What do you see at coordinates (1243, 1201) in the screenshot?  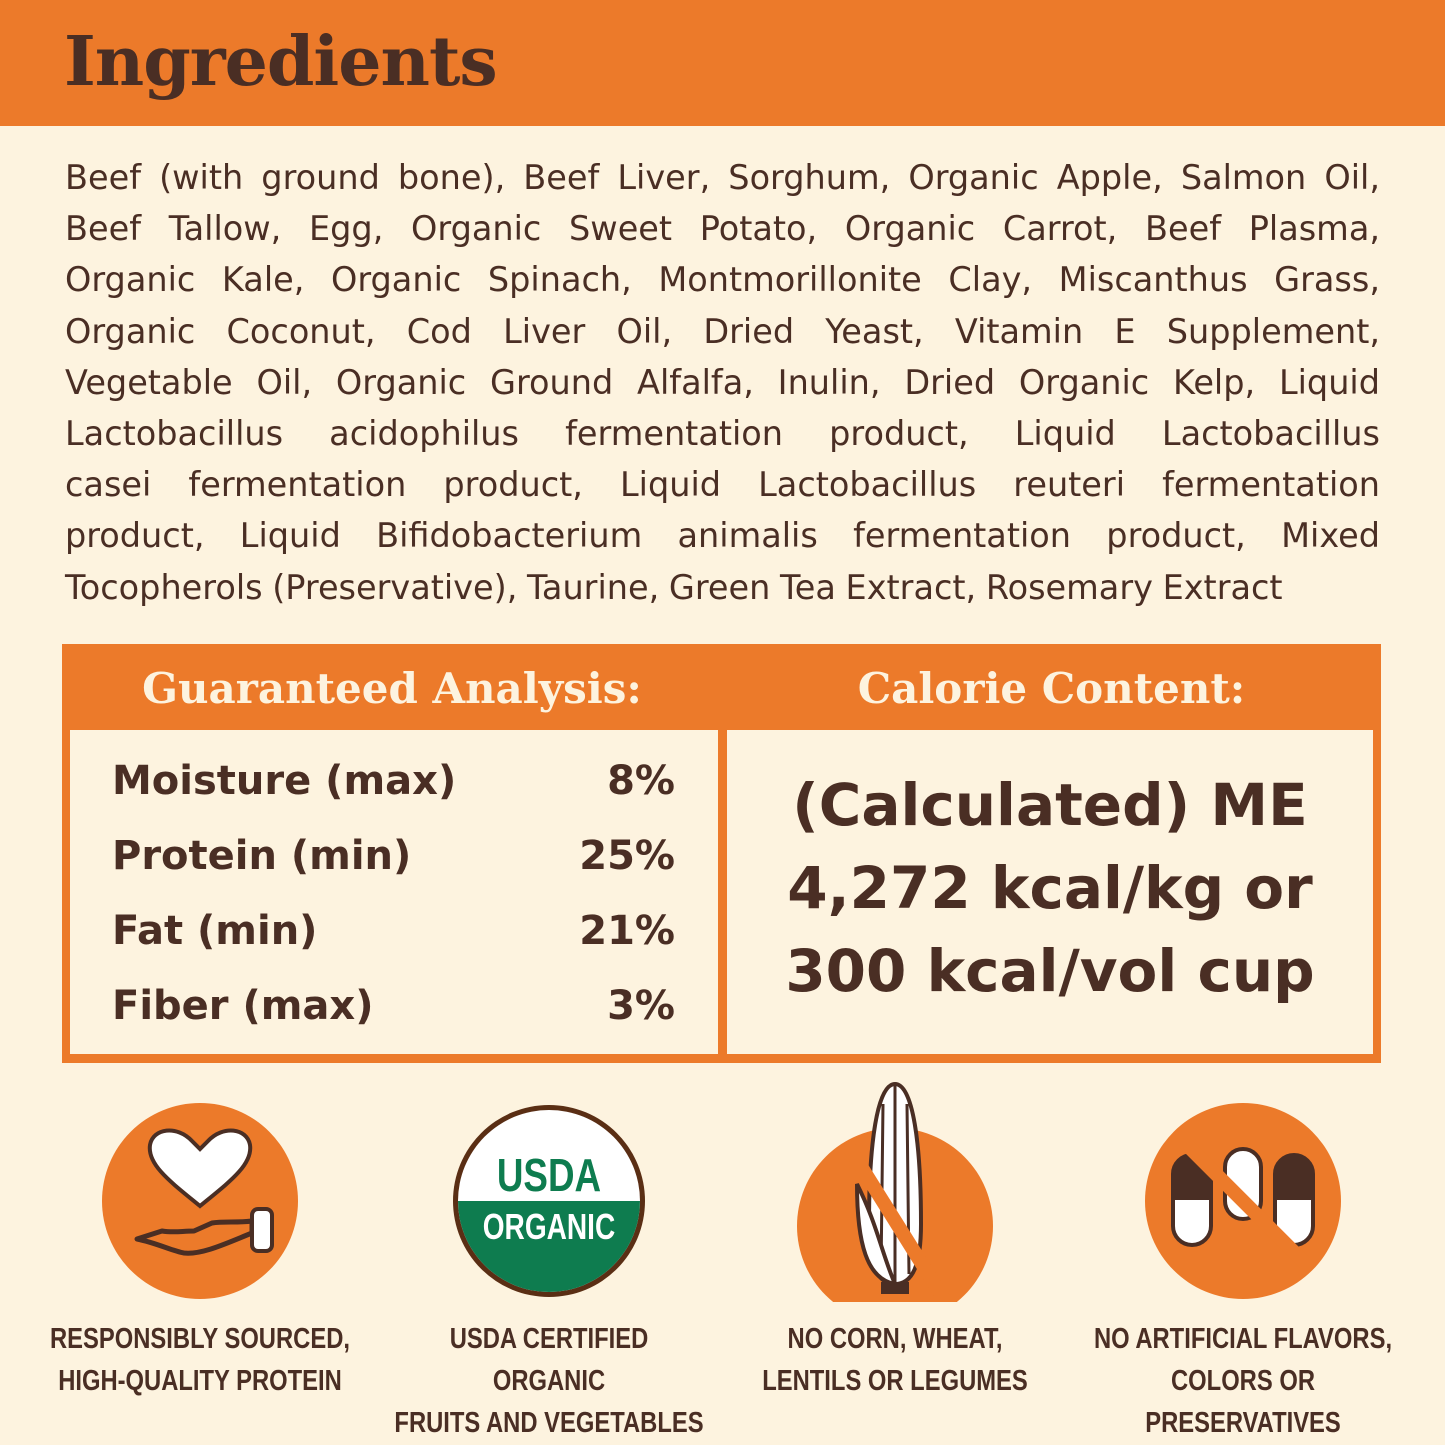 I see `no-capsules-icon` at bounding box center [1243, 1201].